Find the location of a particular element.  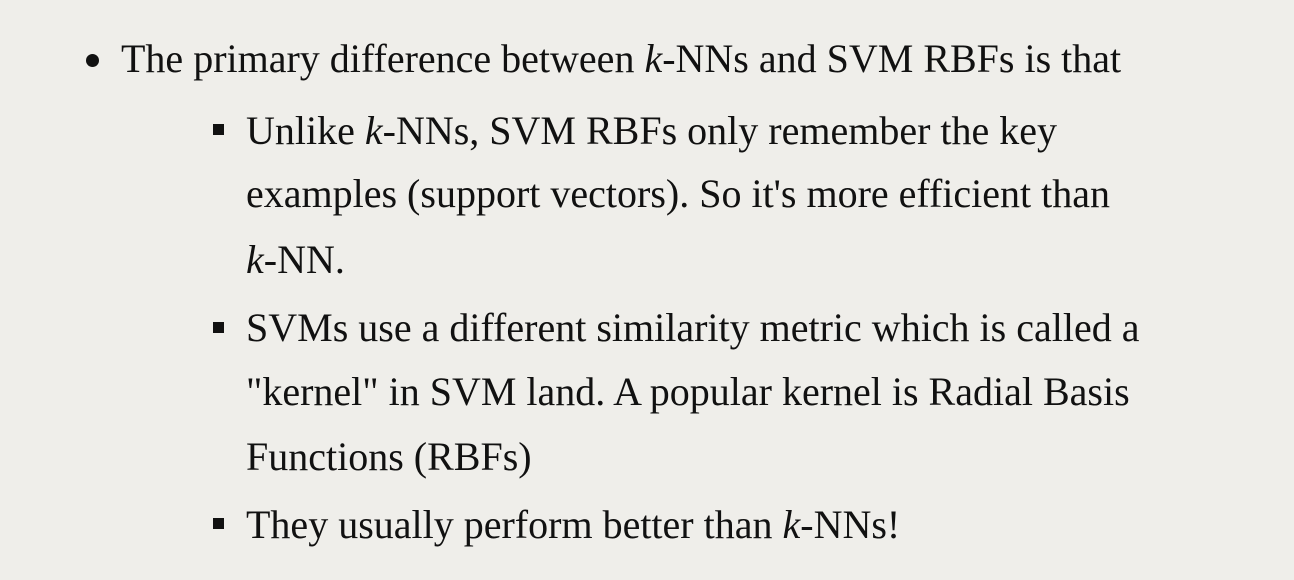

sub-bullet-1-line-3: k-NN. is located at coordinates (295, 260).